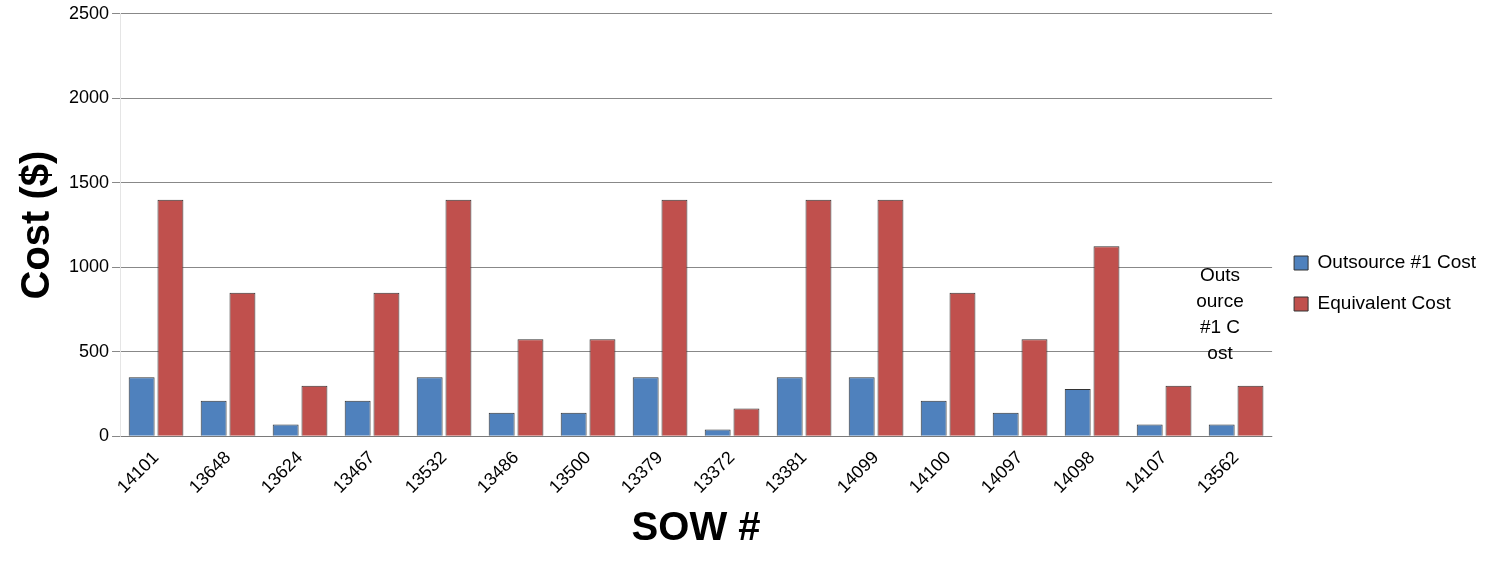  Describe the element at coordinates (89, 12) in the screenshot. I see `y-tick-label: 2500` at that location.